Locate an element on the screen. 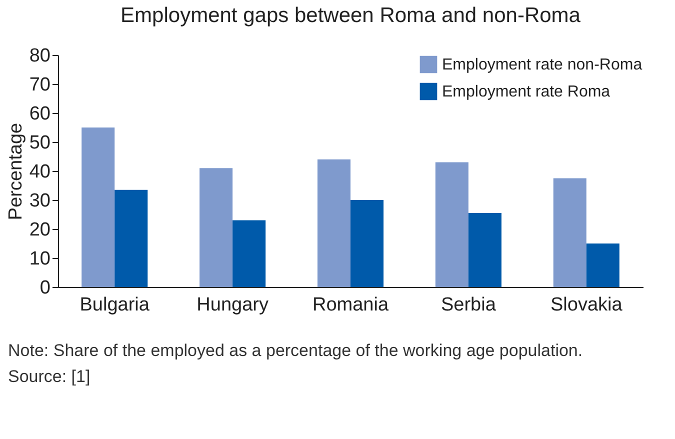 The width and height of the screenshot is (675, 439). y-tick-label: 20 is located at coordinates (39, 230).